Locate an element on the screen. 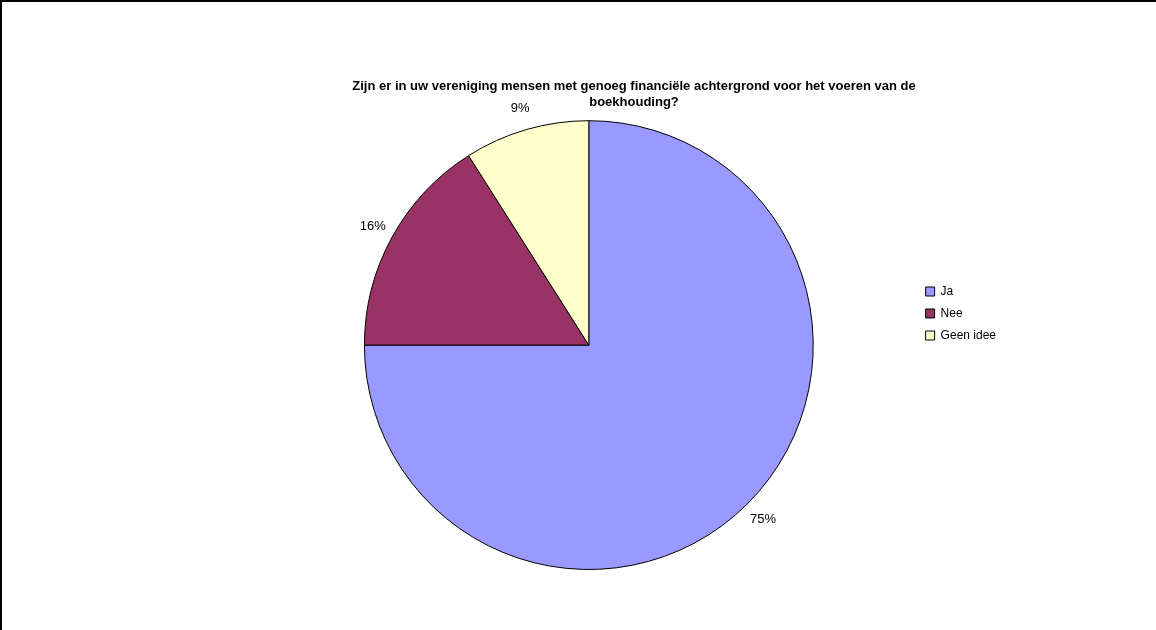  legend-label: Geen idee is located at coordinates (968, 334).